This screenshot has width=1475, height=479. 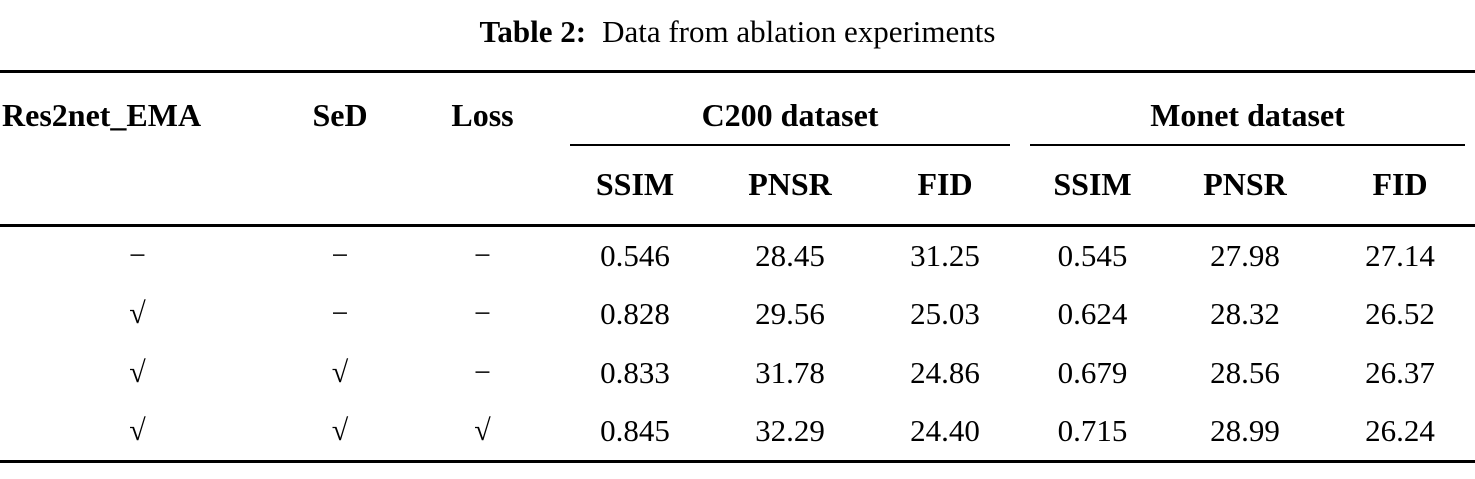 I want to click on cell-monet-pnsr: 28.99, so click(x=1245, y=431).